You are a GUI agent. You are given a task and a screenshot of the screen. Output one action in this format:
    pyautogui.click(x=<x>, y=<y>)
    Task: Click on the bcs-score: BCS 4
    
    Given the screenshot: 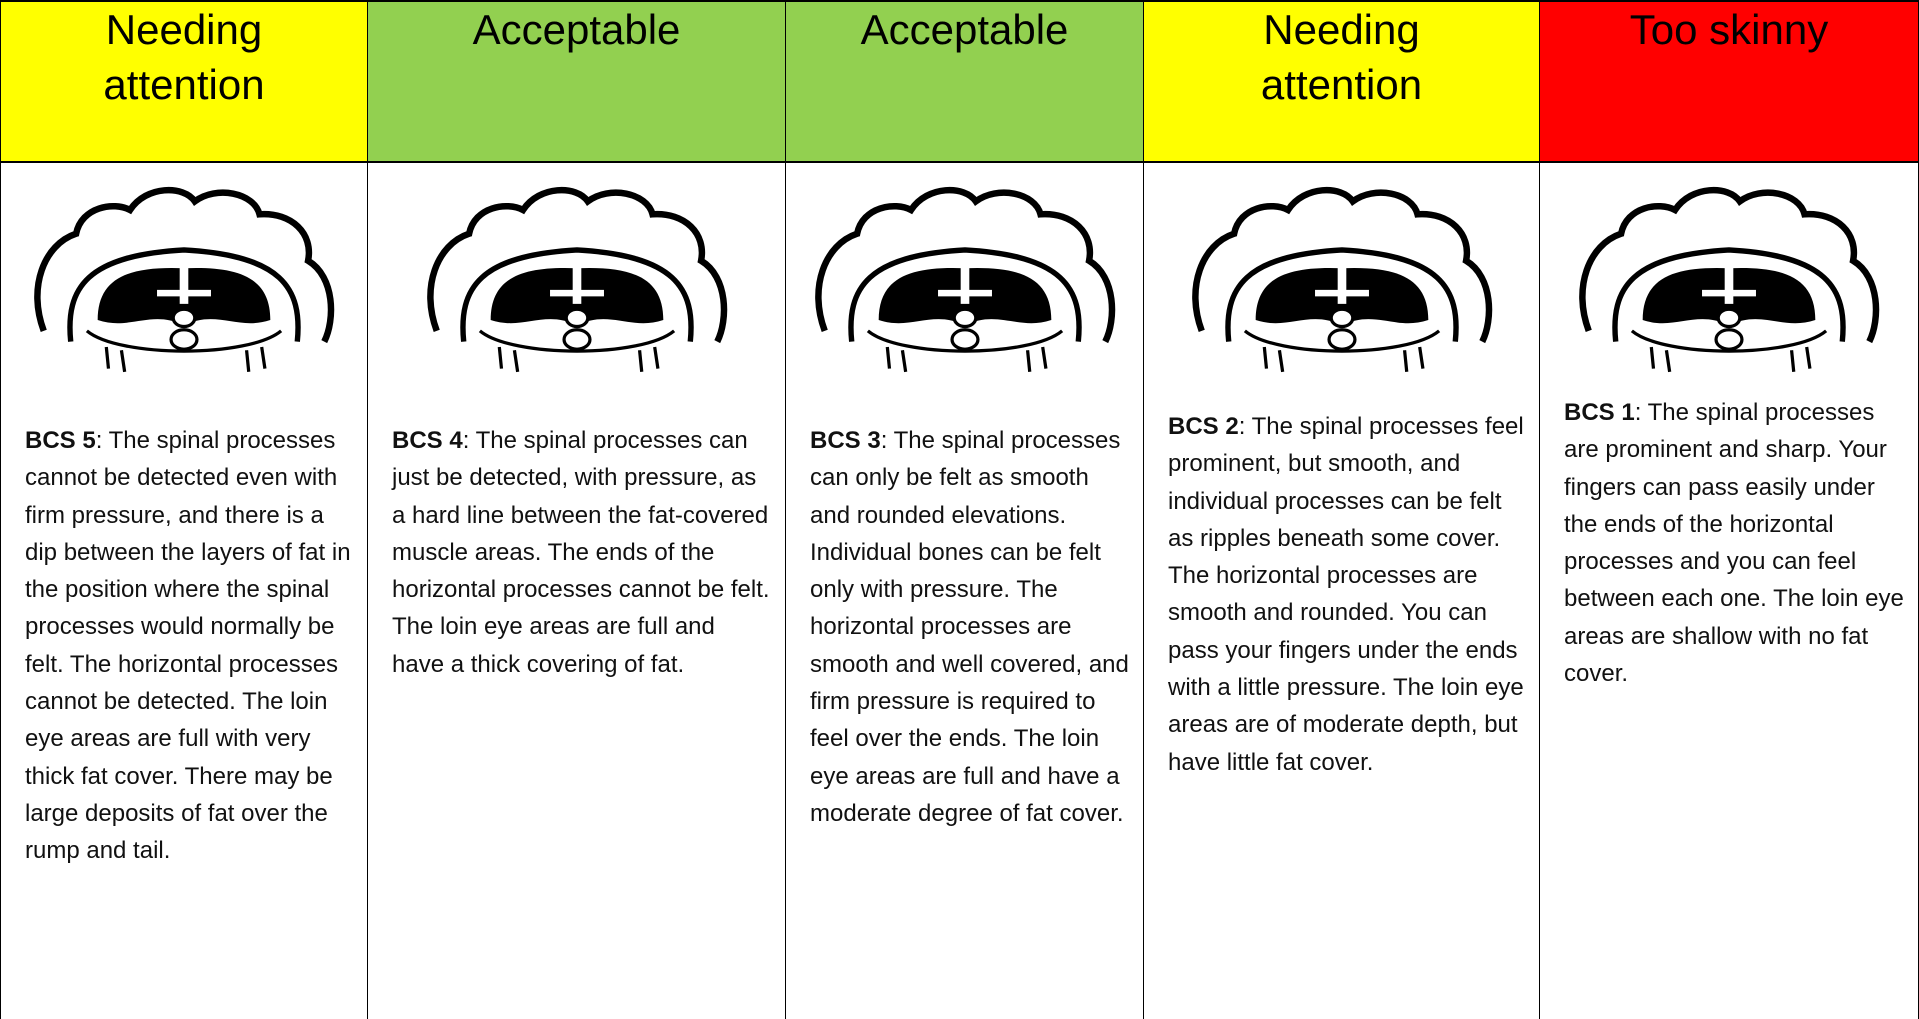 What is the action you would take?
    pyautogui.click(x=427, y=440)
    